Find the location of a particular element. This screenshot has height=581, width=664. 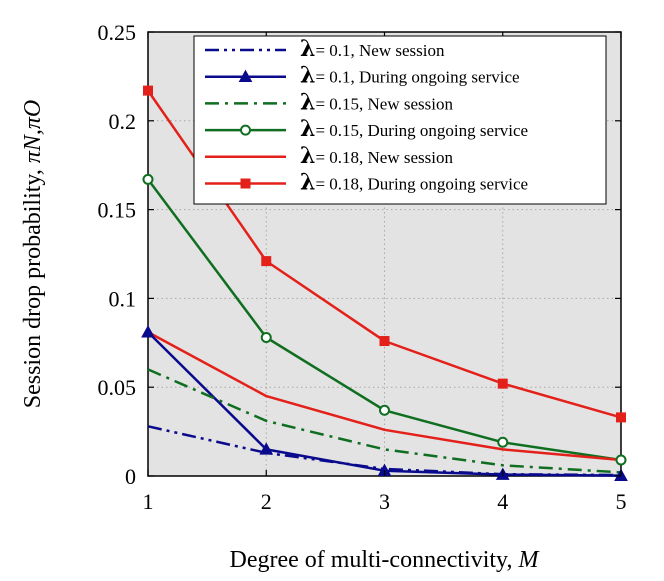

y-axis-title: Session drop probability, πN,πO is located at coordinates (33, 254).